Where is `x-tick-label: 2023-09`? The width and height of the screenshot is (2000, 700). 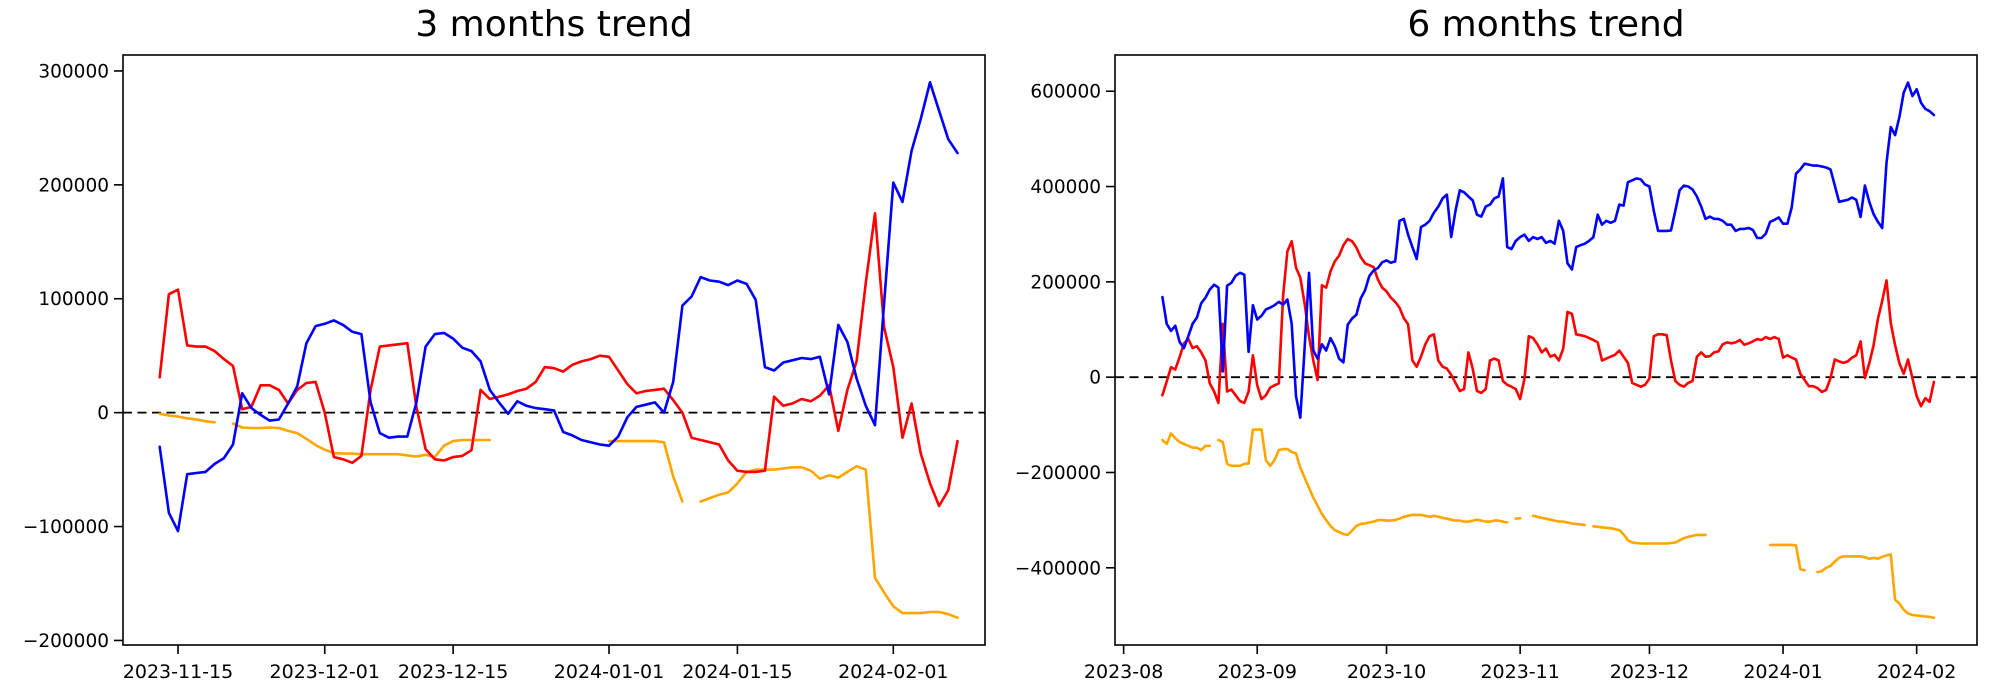
x-tick-label: 2023-09 is located at coordinates (1257, 672).